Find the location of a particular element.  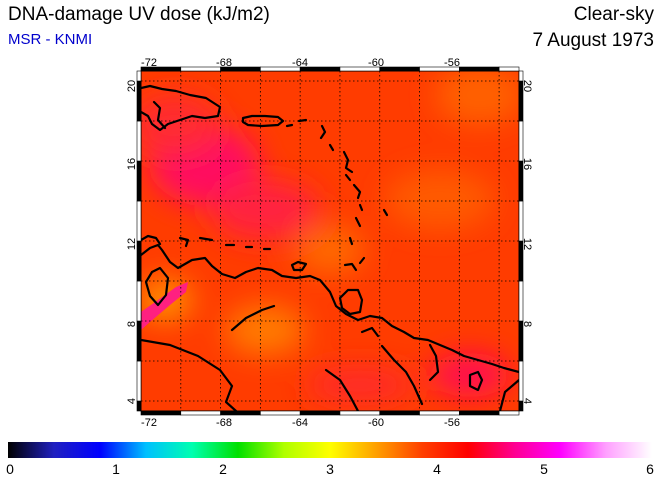

bottom-axis-labels: -72 -68 -64 -60 -56 is located at coordinates (300, 423).